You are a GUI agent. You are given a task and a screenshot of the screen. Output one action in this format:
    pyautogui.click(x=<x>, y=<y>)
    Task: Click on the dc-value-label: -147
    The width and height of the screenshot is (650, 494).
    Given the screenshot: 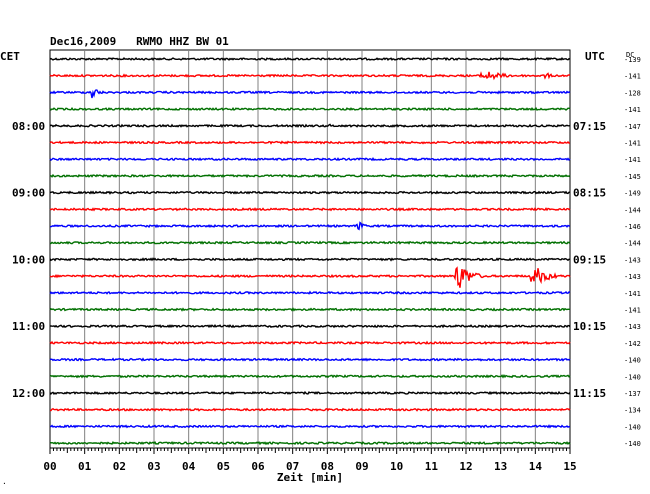 What is the action you would take?
    pyautogui.click(x=632, y=127)
    